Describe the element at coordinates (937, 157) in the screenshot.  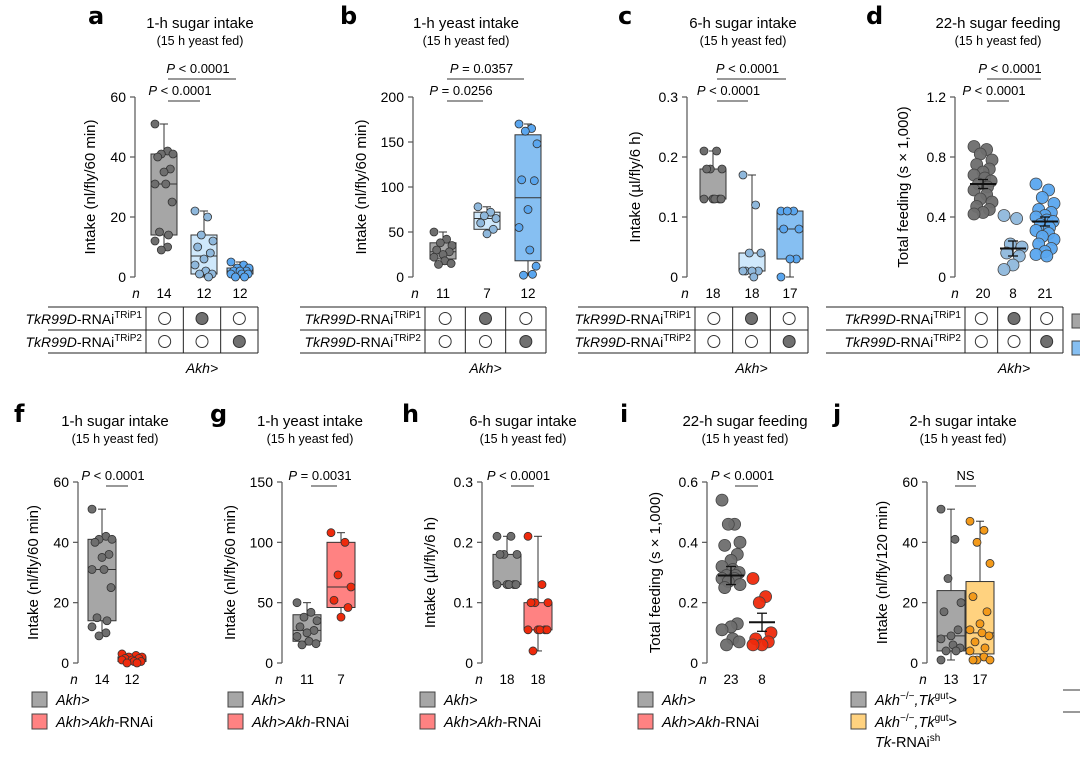
I see `y-tick-label: 0.8` at that location.